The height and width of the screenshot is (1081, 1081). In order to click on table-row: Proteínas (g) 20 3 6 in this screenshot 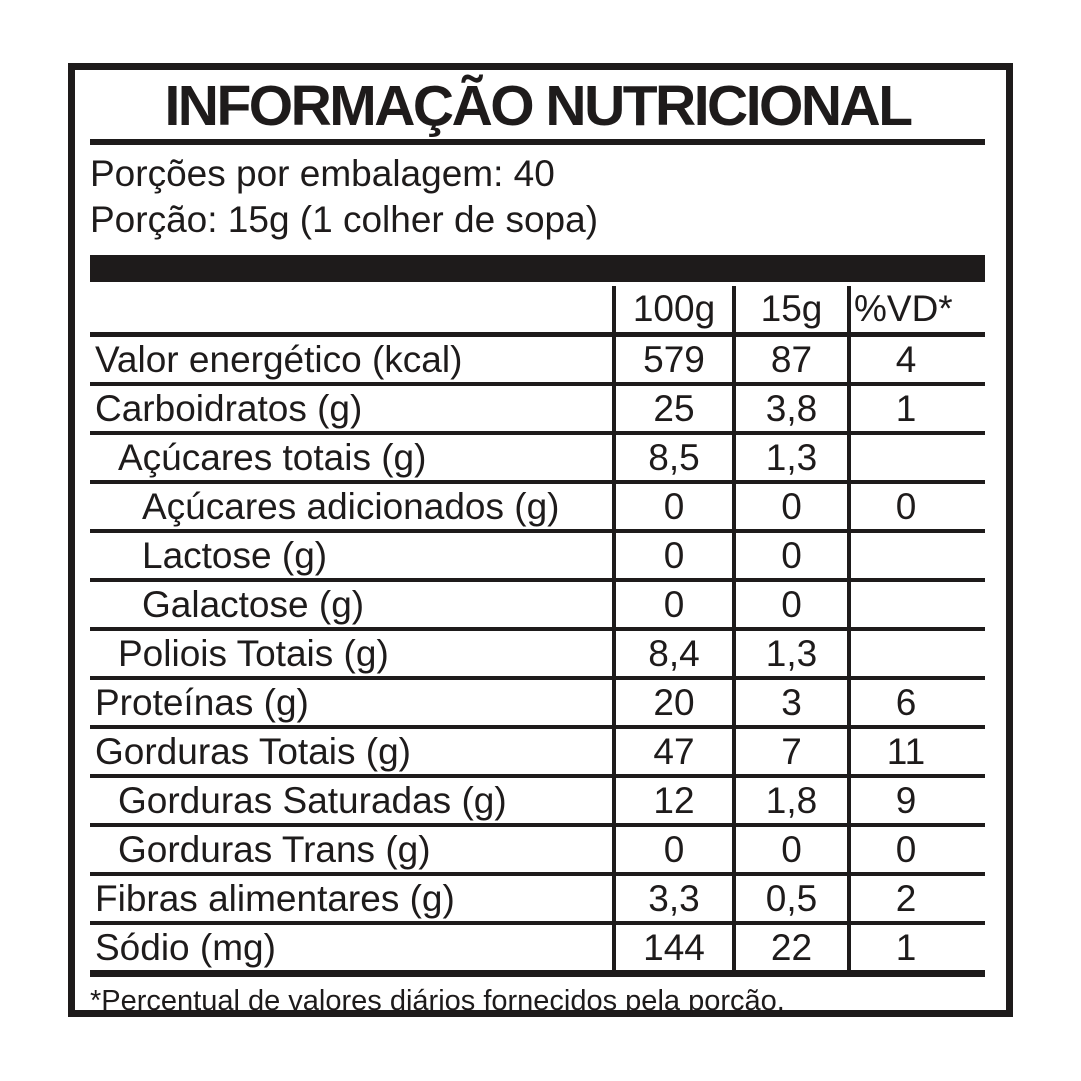, I will do `click(537, 700)`.